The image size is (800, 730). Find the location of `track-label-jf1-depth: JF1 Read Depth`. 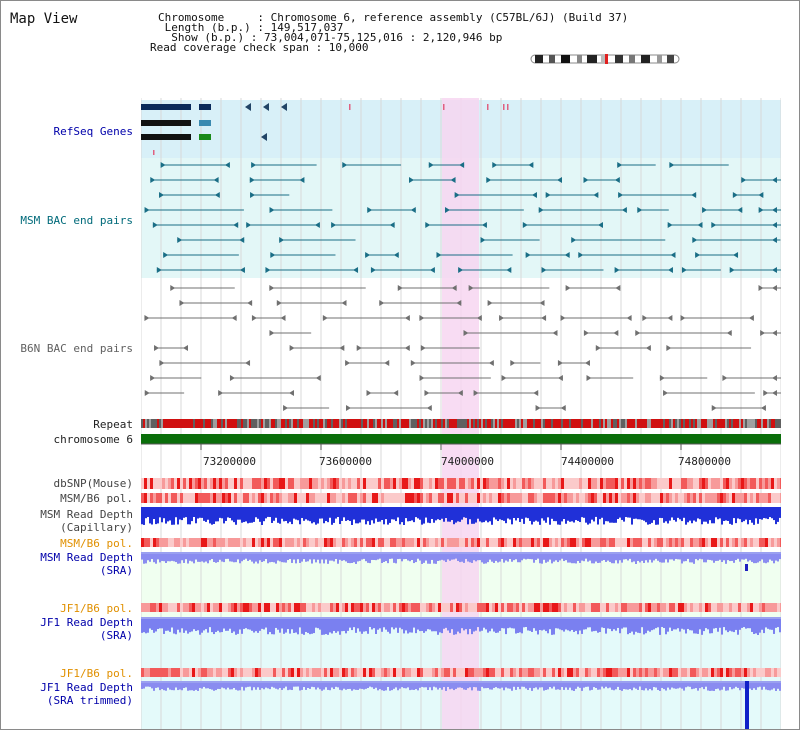

track-label-jf1-depth: JF1 Read Depth is located at coordinates (86, 622).